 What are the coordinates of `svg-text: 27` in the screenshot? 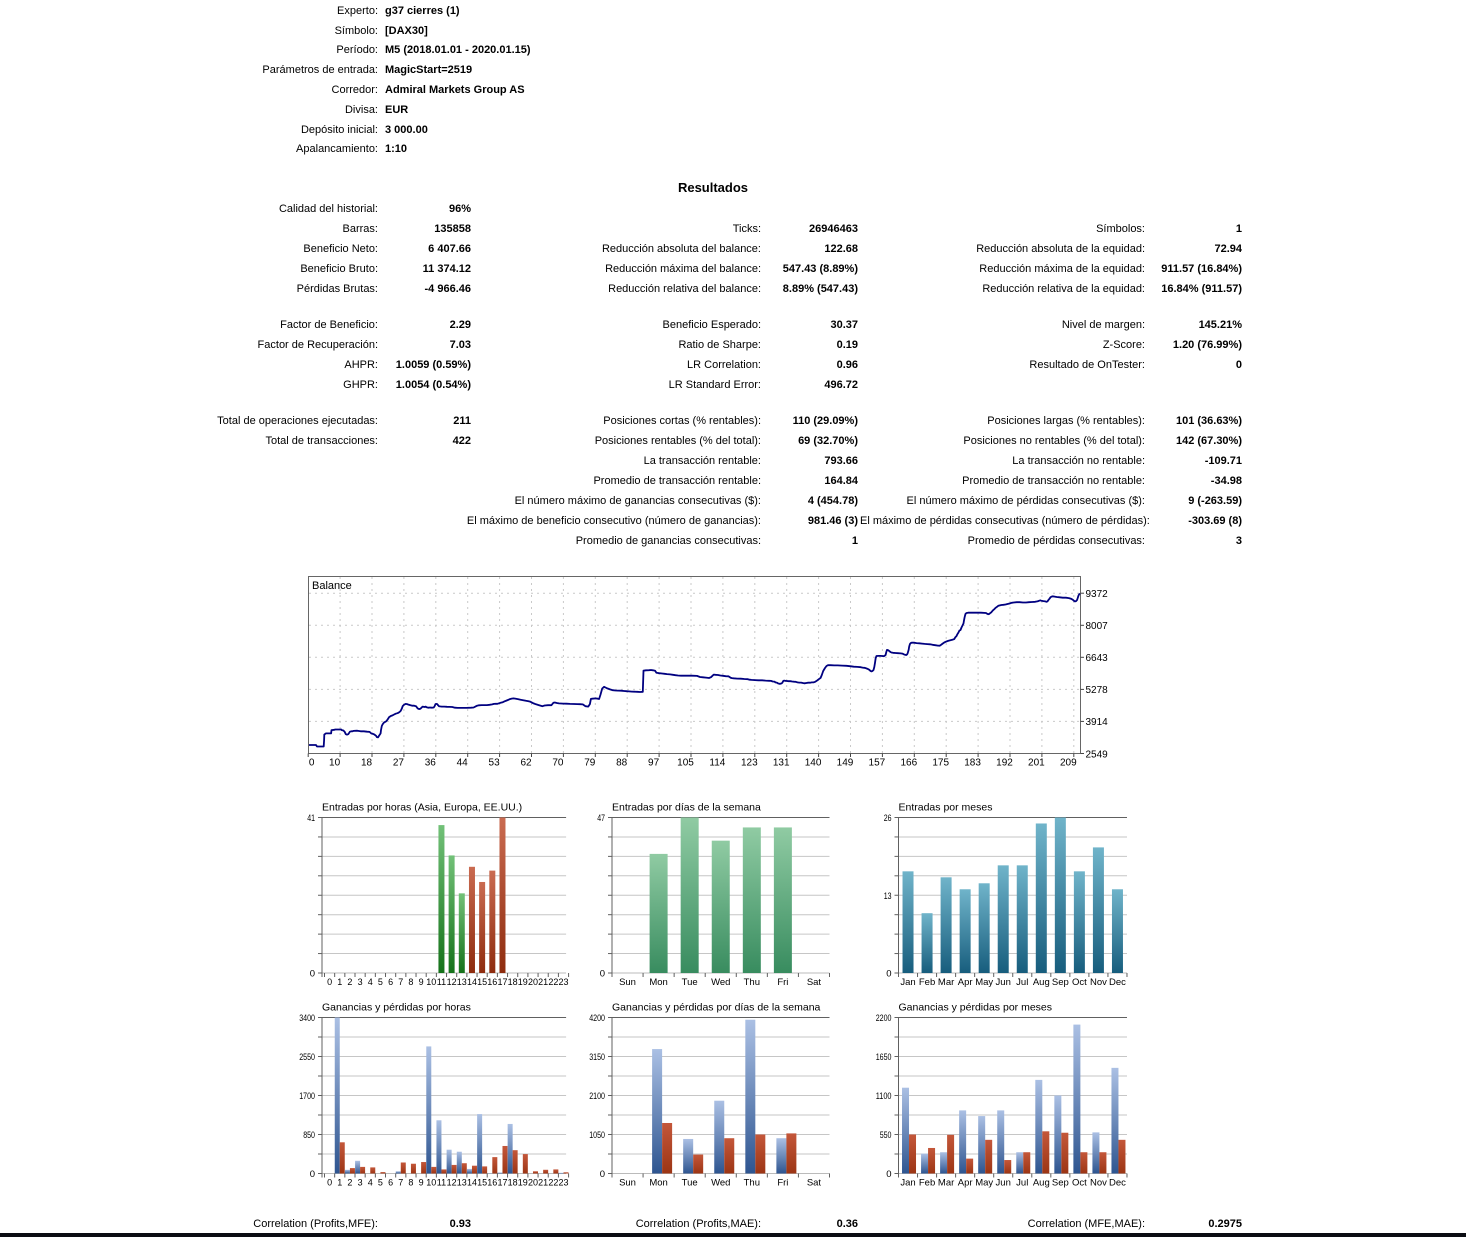 It's located at (399, 763).